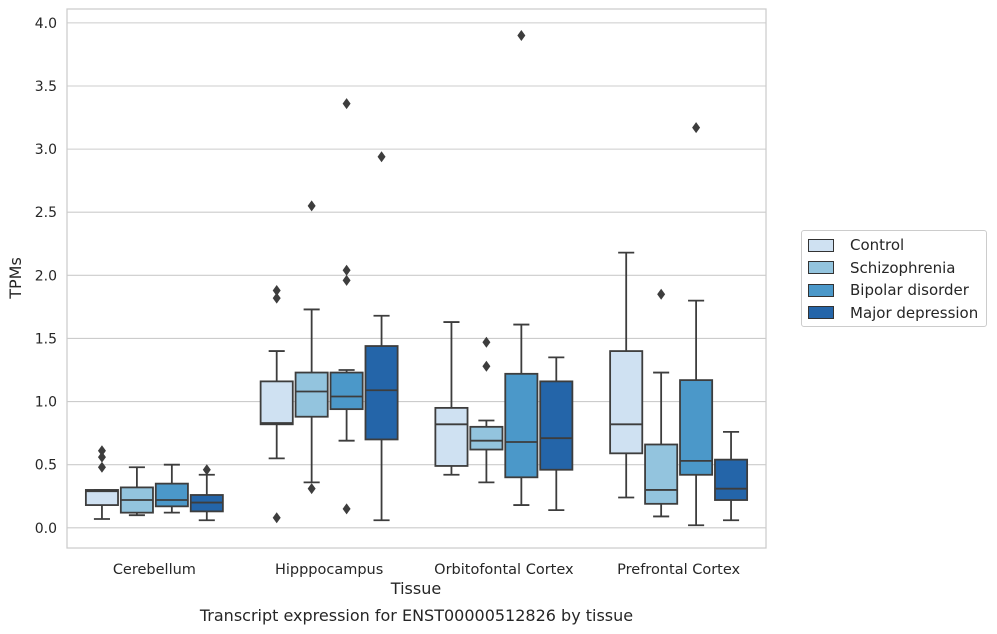  What do you see at coordinates (903, 267) in the screenshot?
I see `legend-label: Schizophrenia` at bounding box center [903, 267].